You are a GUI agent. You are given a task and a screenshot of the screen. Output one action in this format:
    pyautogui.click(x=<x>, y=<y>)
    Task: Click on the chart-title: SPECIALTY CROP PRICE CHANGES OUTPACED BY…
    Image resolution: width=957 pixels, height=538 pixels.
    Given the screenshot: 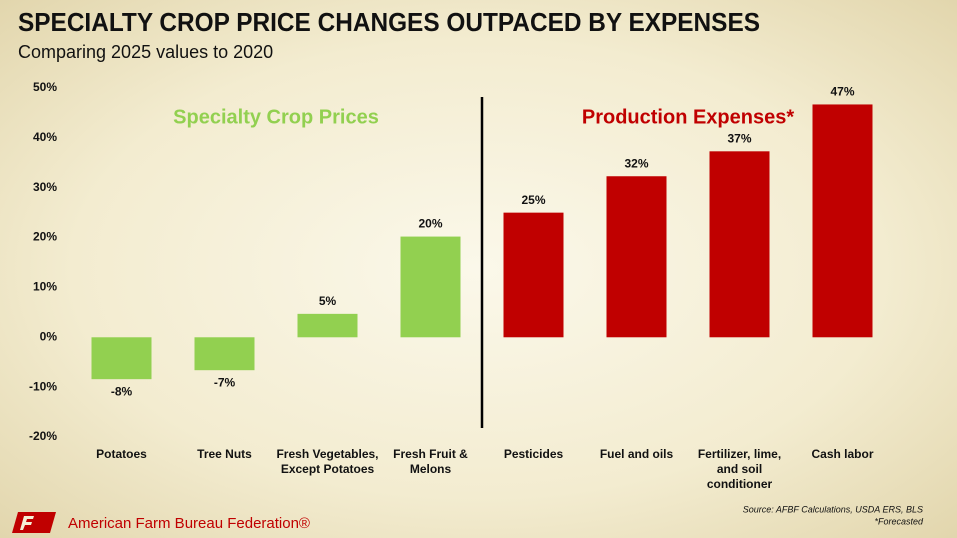 What is the action you would take?
    pyautogui.click(x=389, y=22)
    